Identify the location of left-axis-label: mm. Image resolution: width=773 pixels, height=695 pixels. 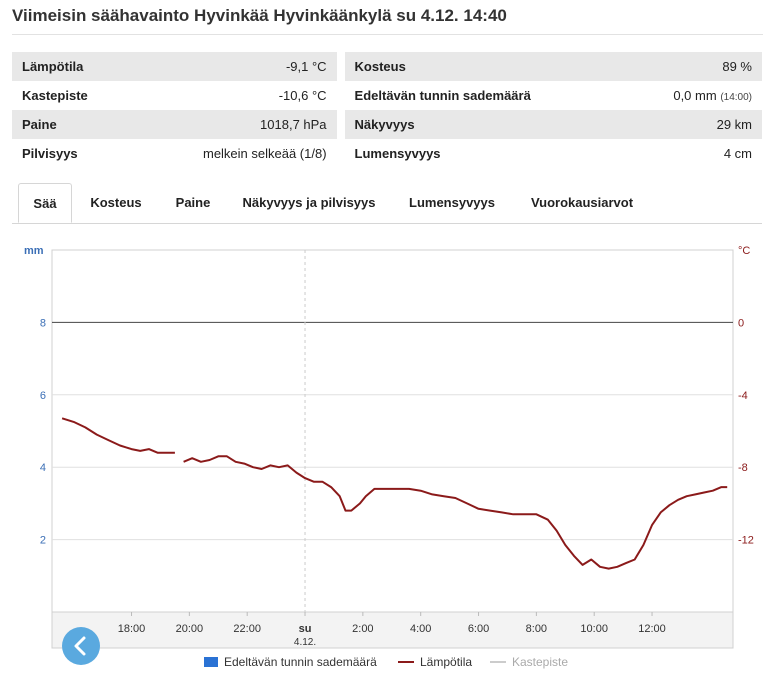
(34, 251).